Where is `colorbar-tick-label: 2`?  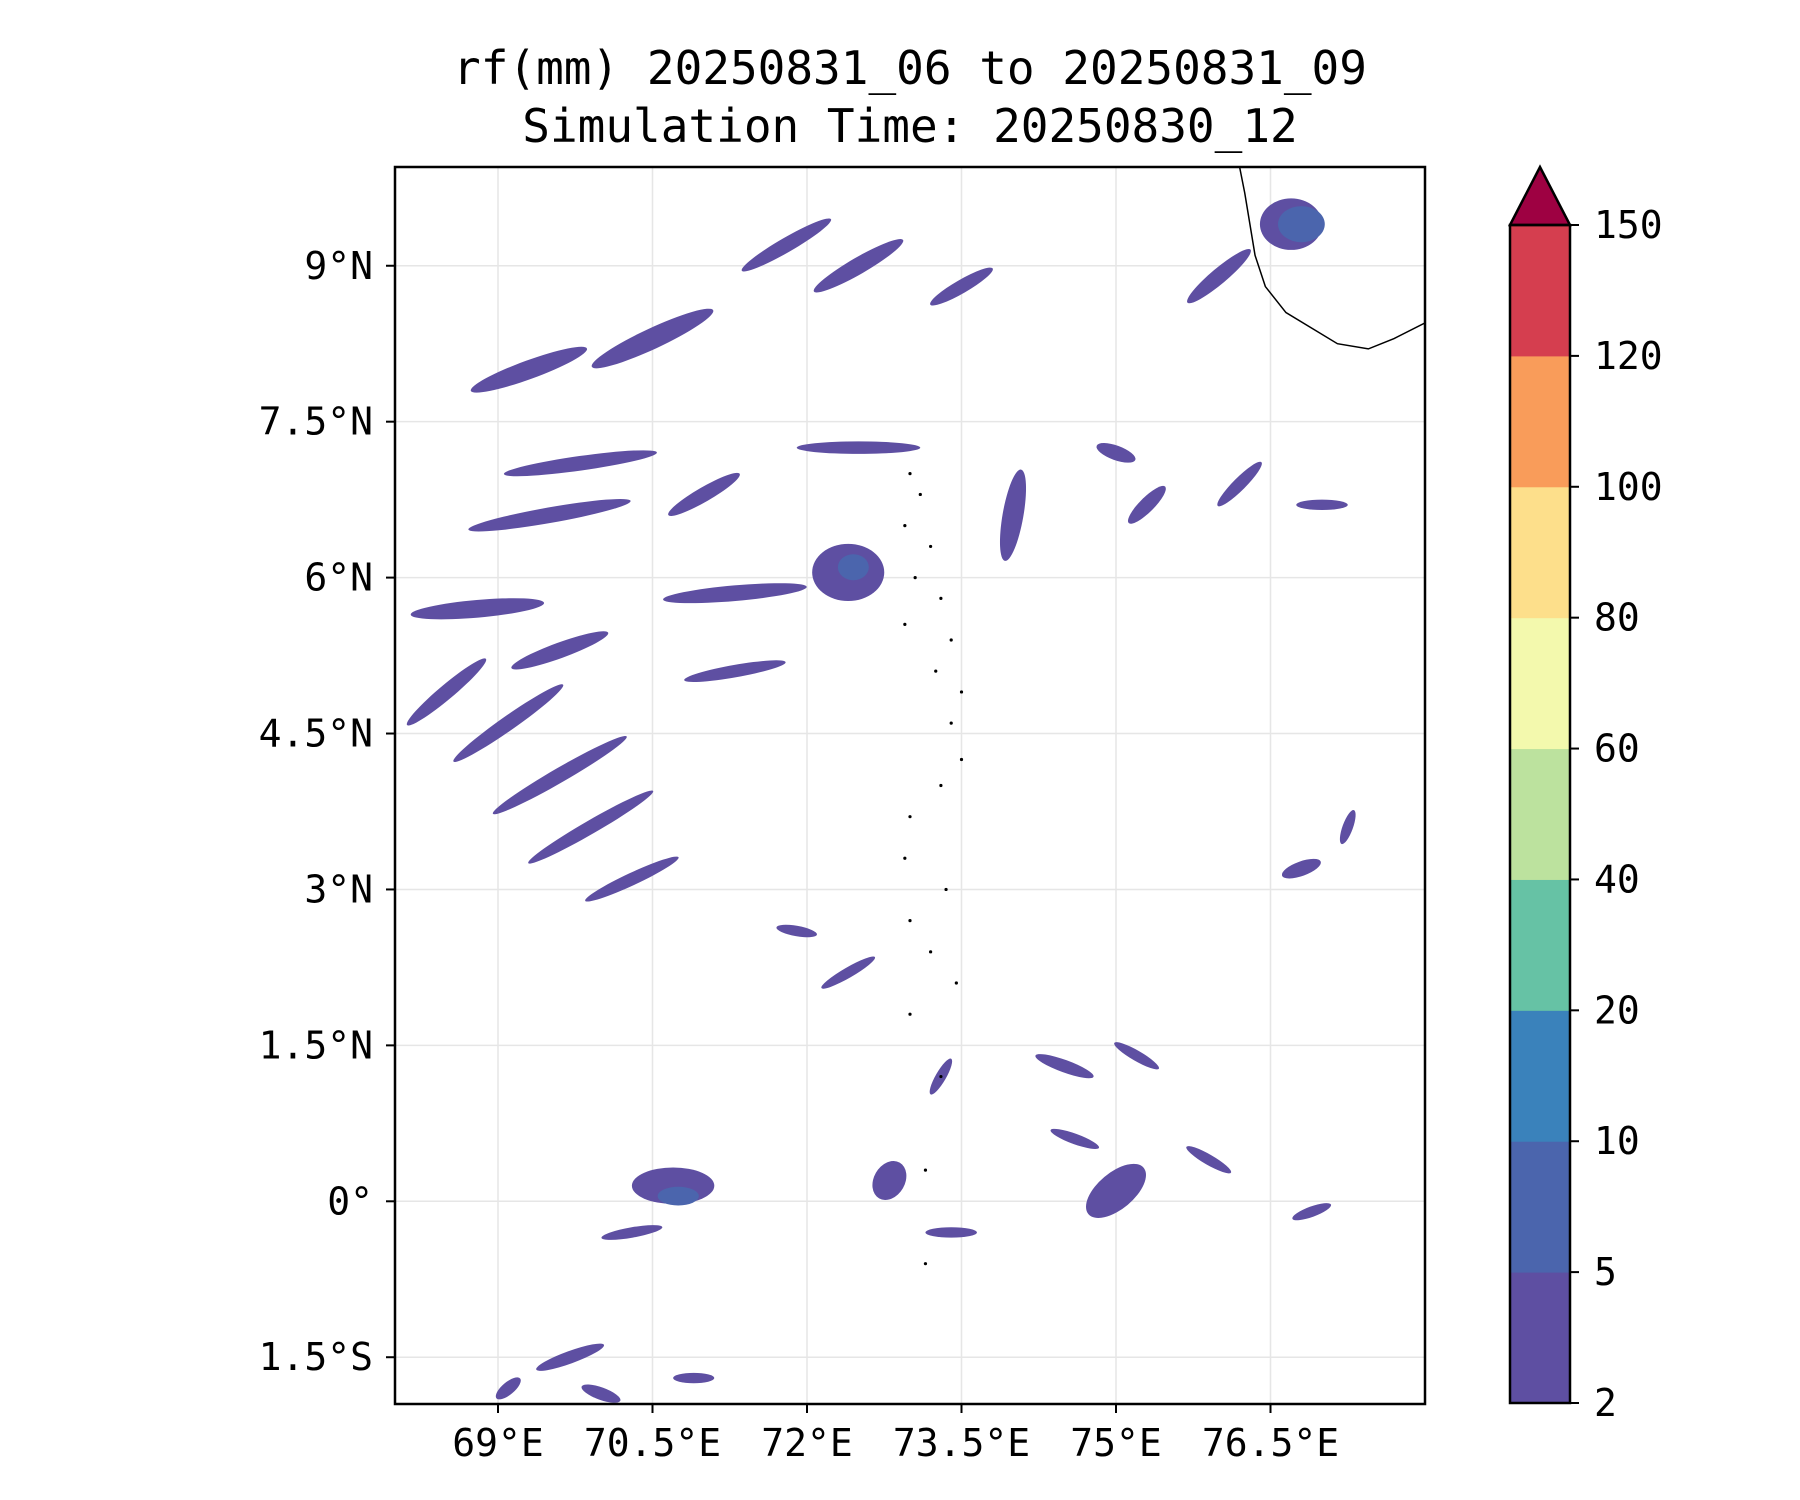
colorbar-tick-label: 2 is located at coordinates (1605, 1403).